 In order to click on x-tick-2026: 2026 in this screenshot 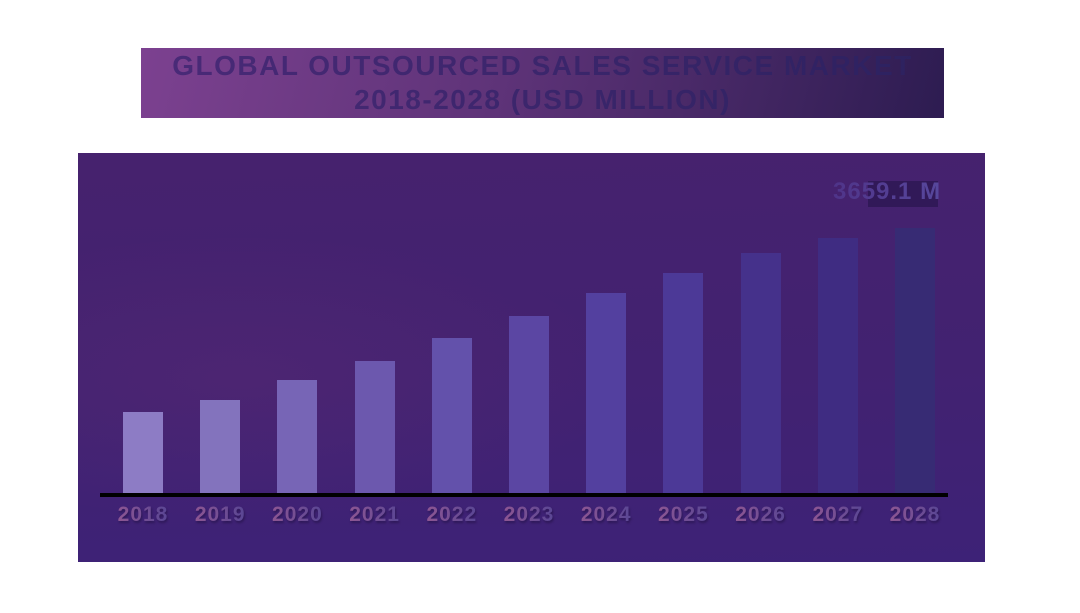, I will do `click(761, 516)`.